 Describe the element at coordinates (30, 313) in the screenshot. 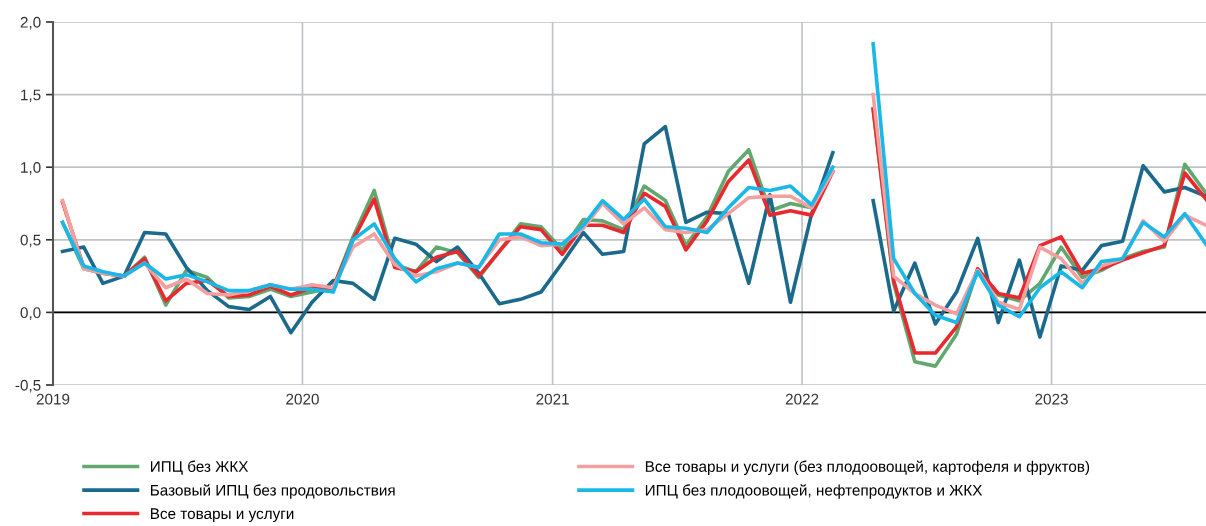

I see `y-tick-label: 0,0` at that location.